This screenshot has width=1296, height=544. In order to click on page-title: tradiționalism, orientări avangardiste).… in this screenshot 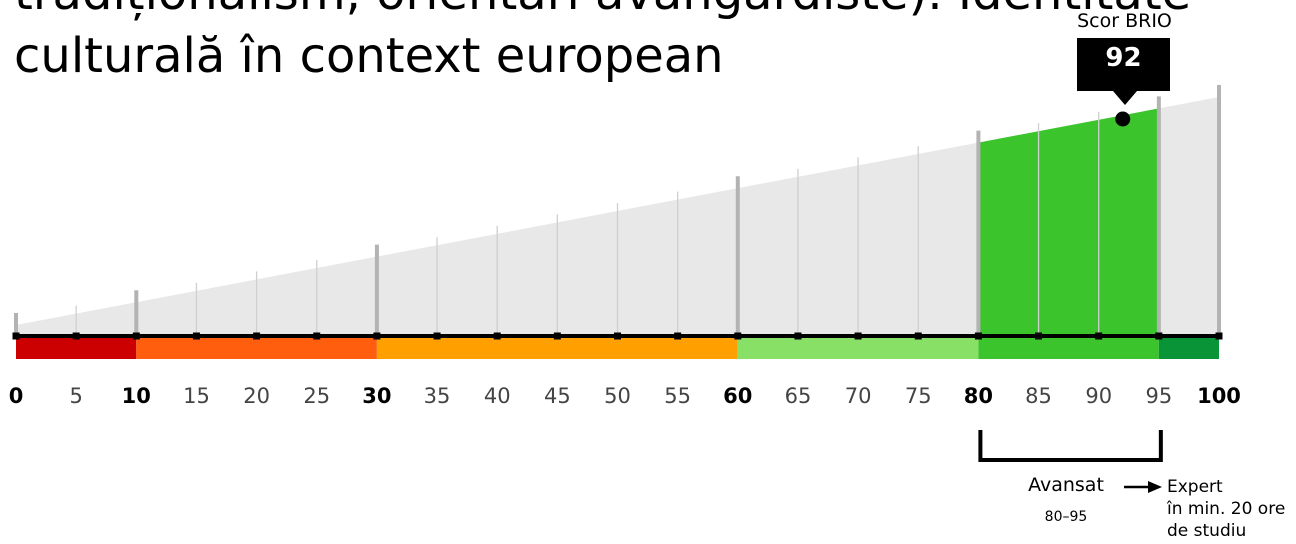, I will do `click(602, 44)`.